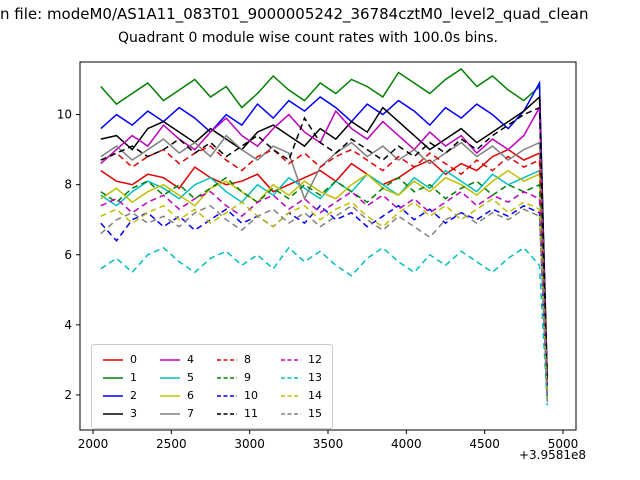 The width and height of the screenshot is (640, 480). What do you see at coordinates (190, 359) in the screenshot?
I see `legend-label: 4` at bounding box center [190, 359].